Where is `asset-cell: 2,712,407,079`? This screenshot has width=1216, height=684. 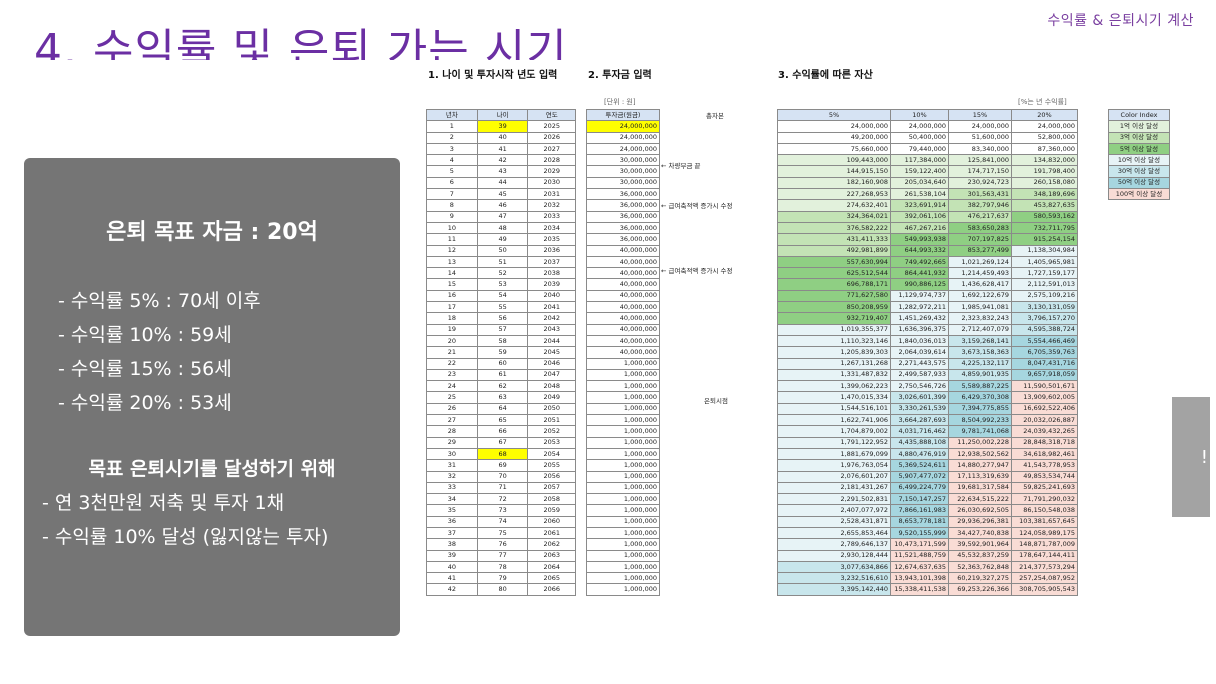
asset-cell: 2,712,407,079 is located at coordinates (980, 329).